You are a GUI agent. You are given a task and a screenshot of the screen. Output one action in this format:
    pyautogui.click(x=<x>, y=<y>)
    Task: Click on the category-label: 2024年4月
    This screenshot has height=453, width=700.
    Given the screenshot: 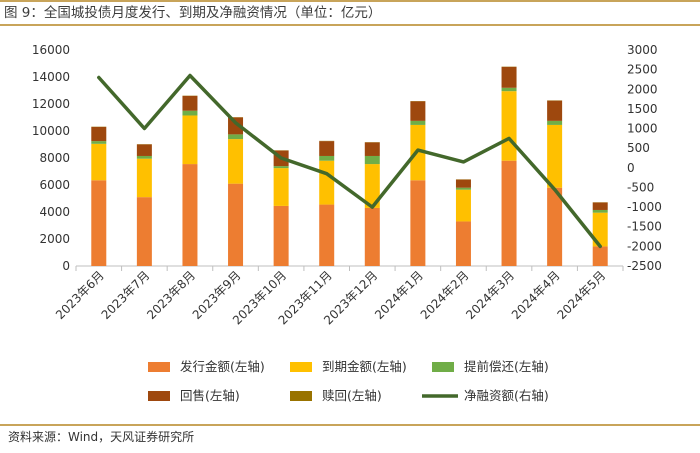 What is the action you would take?
    pyautogui.click(x=536, y=295)
    